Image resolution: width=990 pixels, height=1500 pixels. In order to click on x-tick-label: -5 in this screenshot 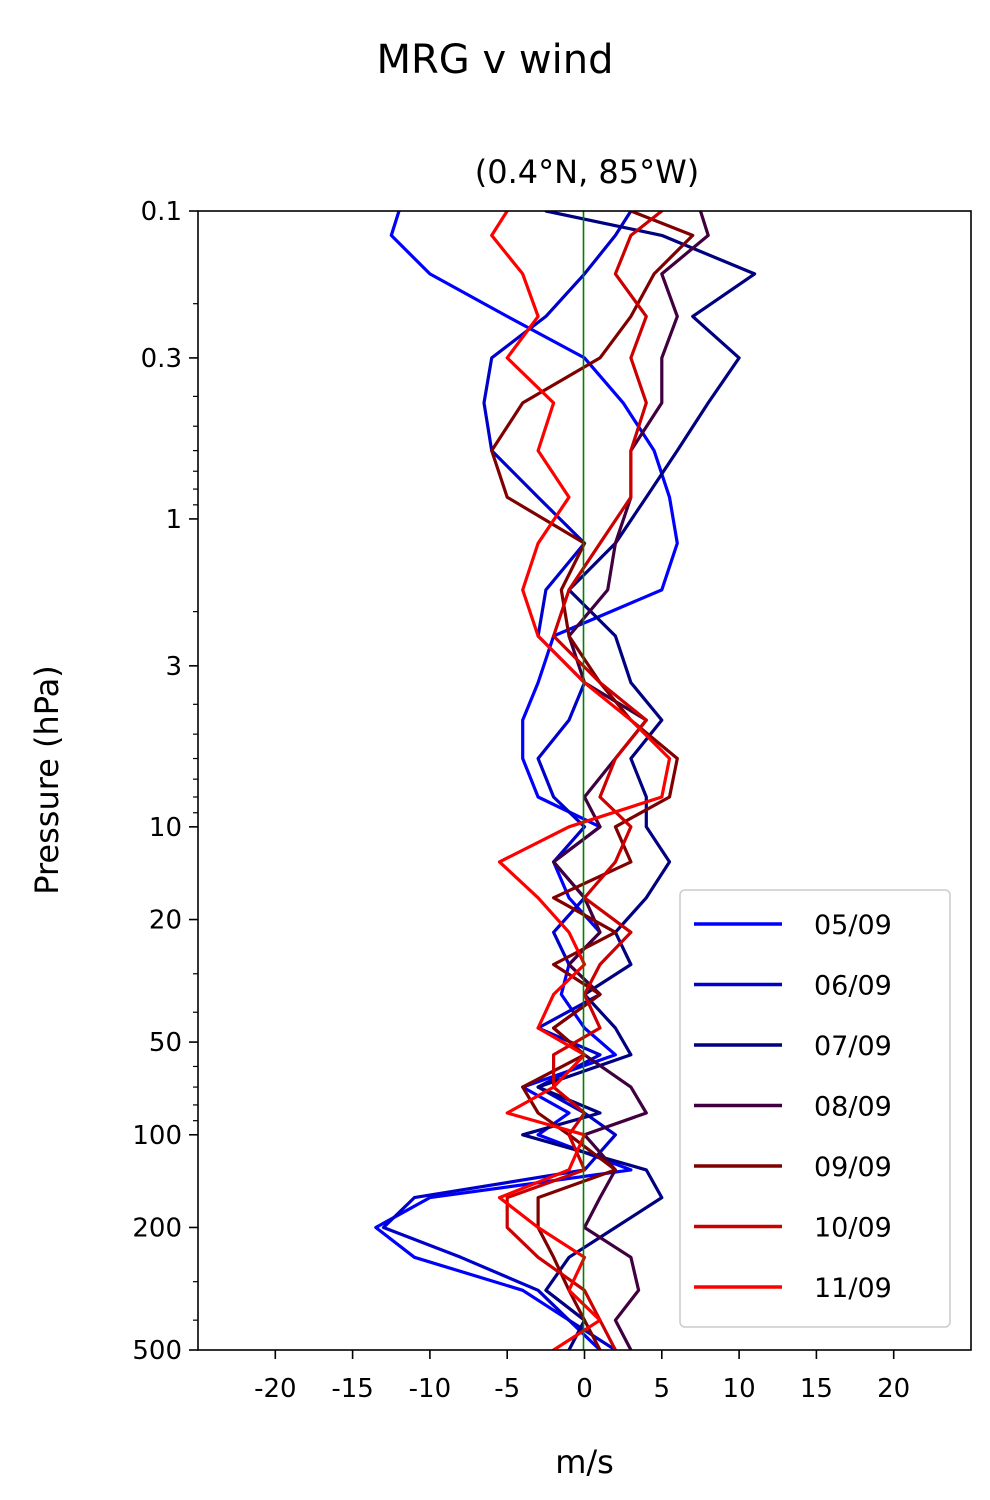, I will do `click(507, 1389)`.